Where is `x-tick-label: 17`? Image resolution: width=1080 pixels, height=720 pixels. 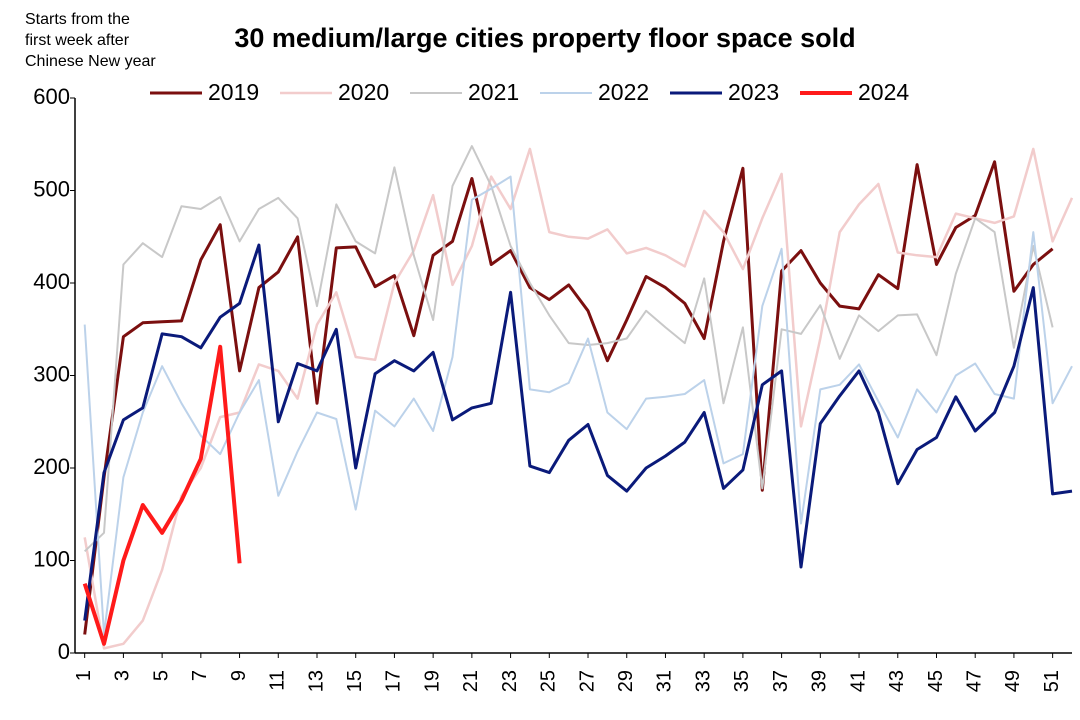 x-tick-label: 17 is located at coordinates (394, 681).